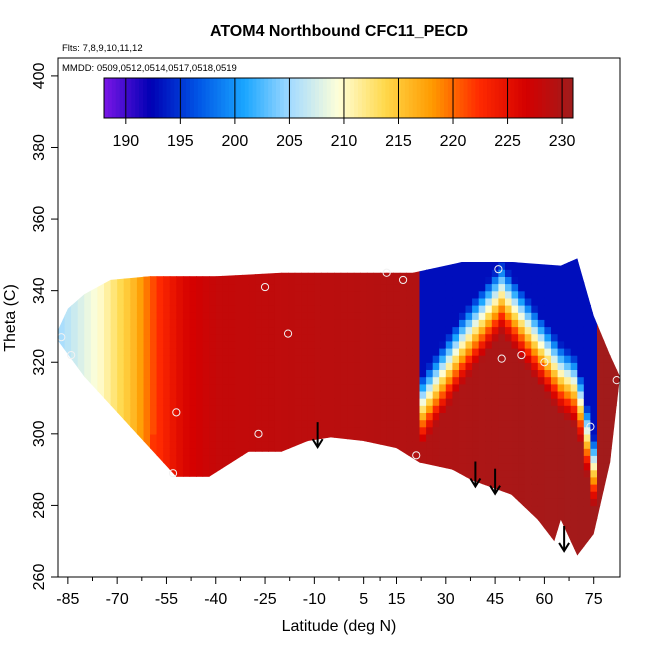 Image resolution: width=650 pixels, height=650 pixels. Describe the element at coordinates (289, 141) in the screenshot. I see `colorbar-tick-label: 205` at that location.